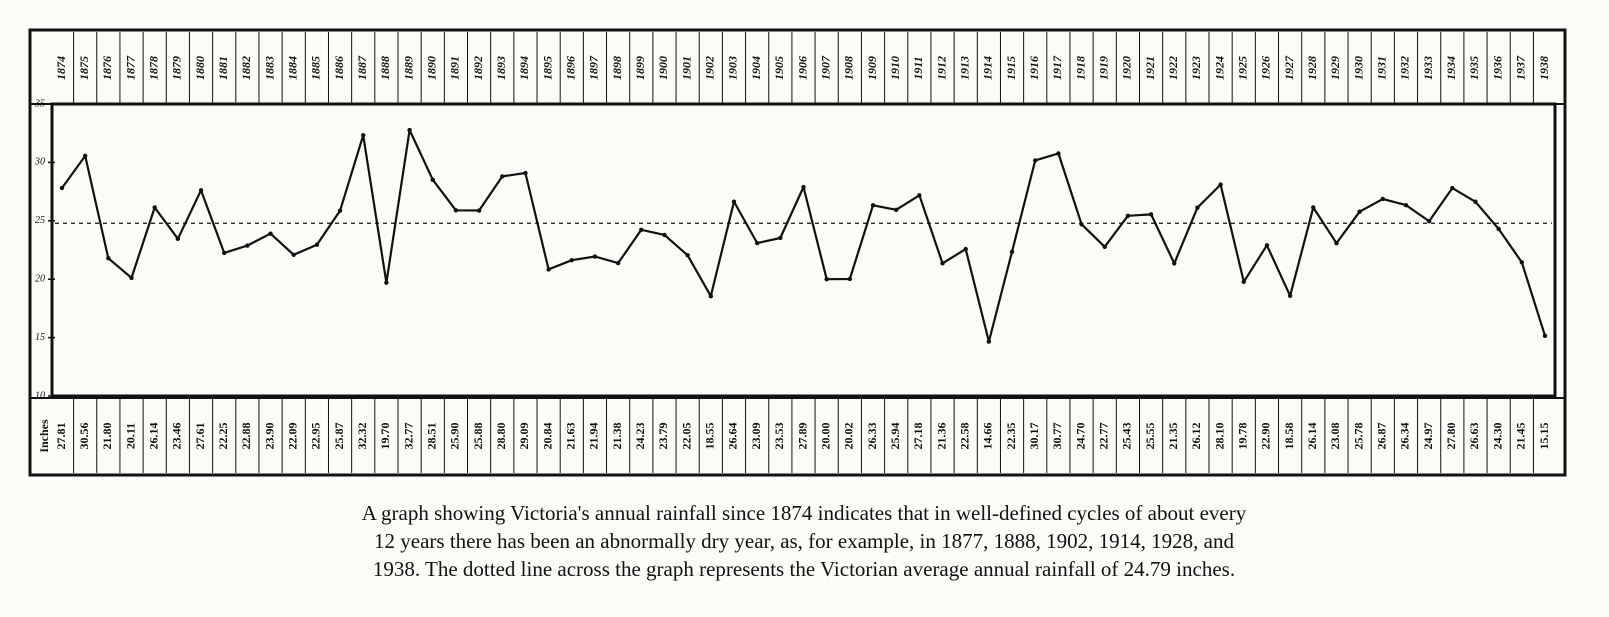  What do you see at coordinates (1335, 68) in the screenshot?
I see `x-tick-label: 1929` at bounding box center [1335, 68].